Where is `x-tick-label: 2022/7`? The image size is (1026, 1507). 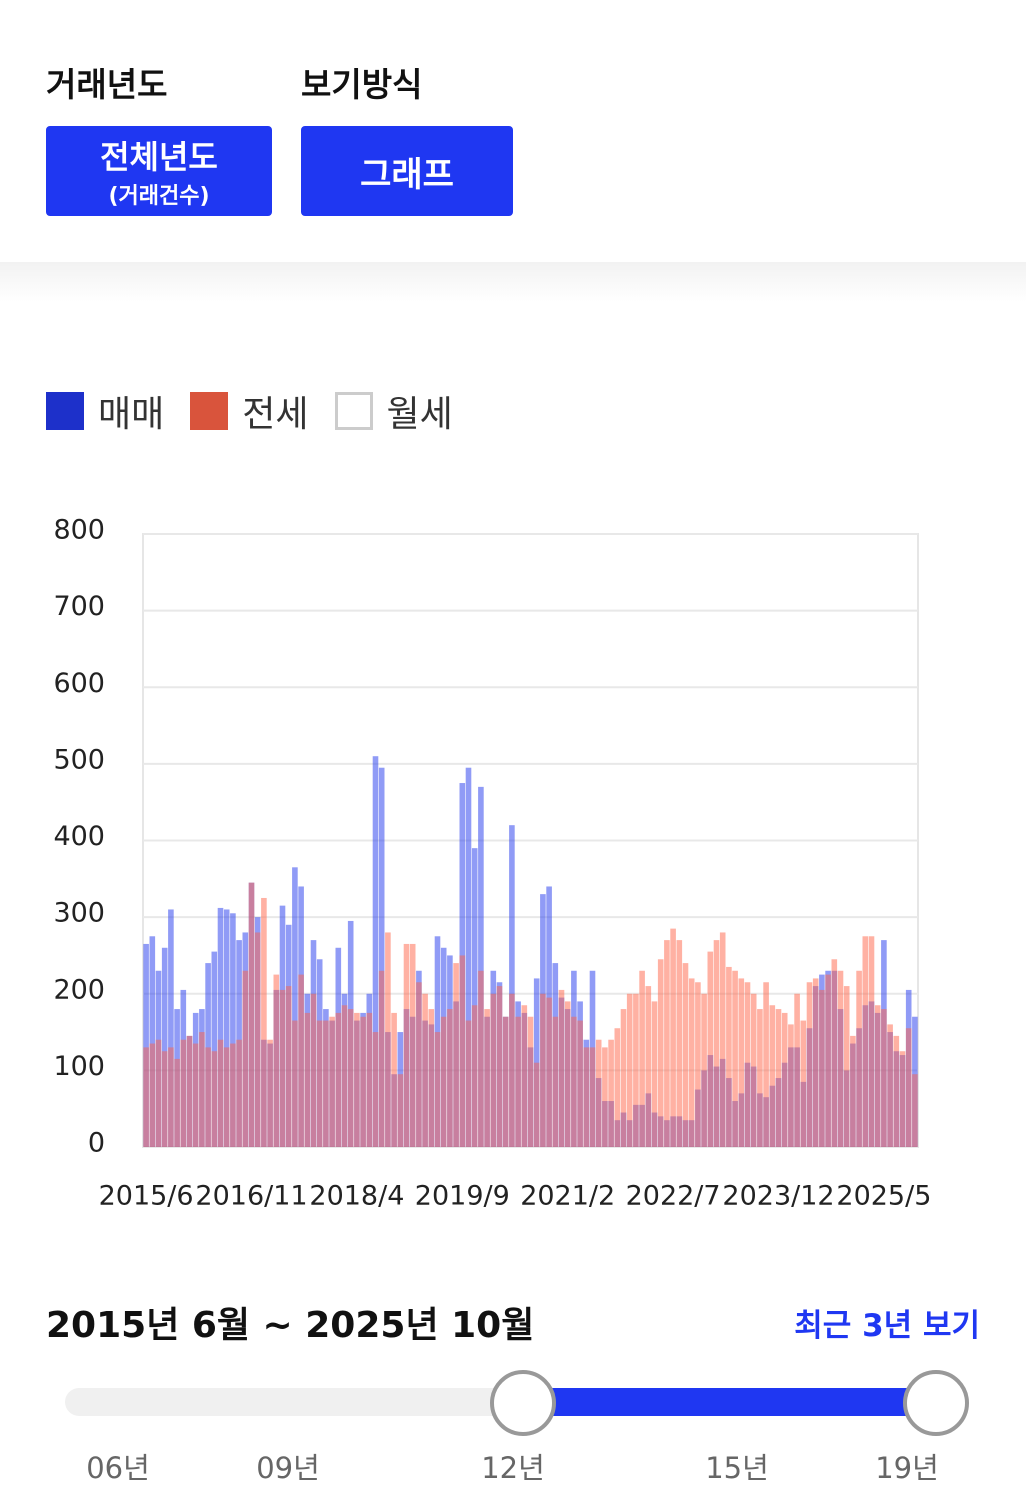 x-tick-label: 2022/7 is located at coordinates (673, 1196).